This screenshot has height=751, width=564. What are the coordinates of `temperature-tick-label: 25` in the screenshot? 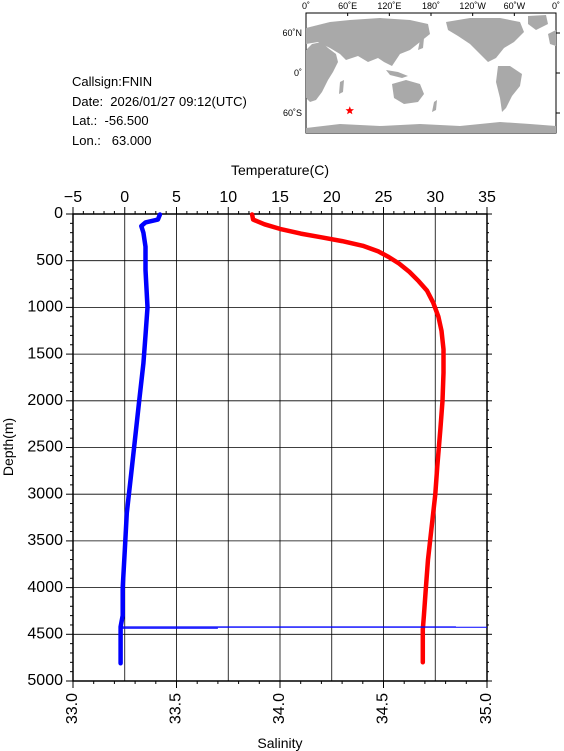 It's located at (384, 197).